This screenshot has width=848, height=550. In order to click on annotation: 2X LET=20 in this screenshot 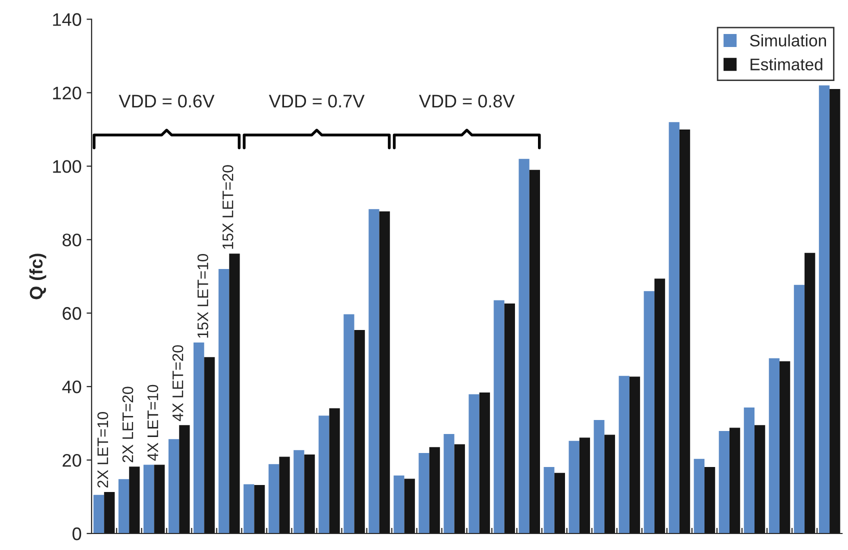, I will do `click(128, 424)`.